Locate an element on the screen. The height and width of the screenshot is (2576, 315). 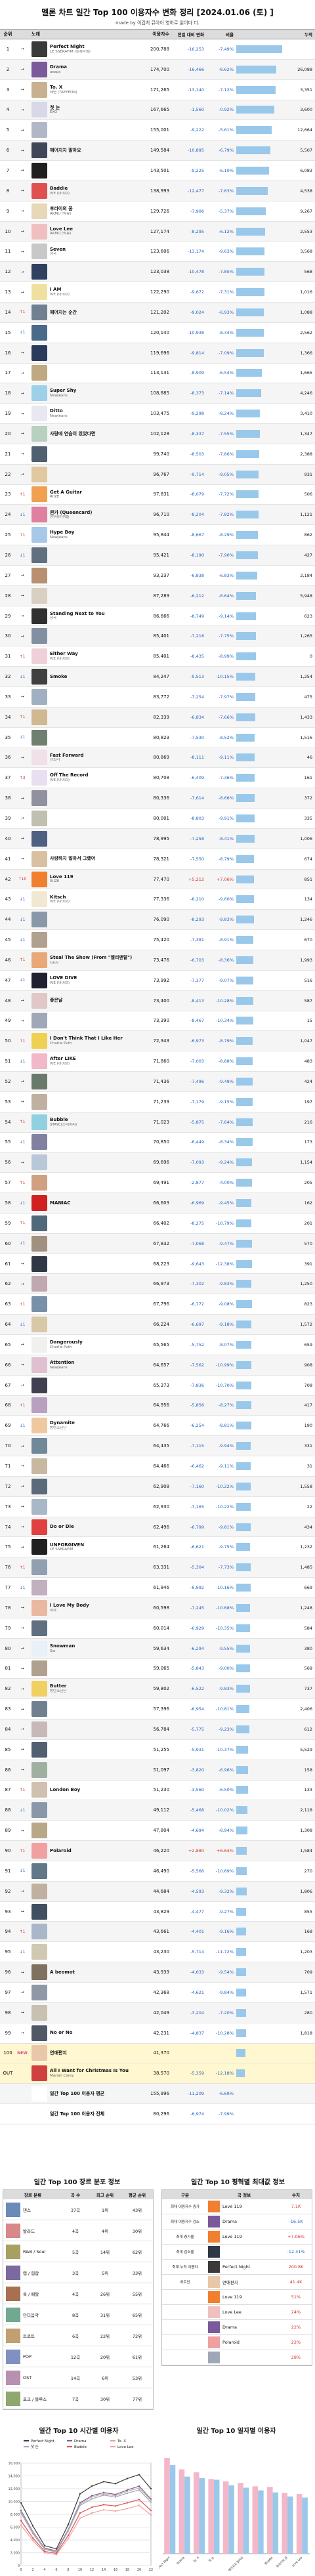
rank-change-cell: ↑10 is located at coordinates (22, 879).